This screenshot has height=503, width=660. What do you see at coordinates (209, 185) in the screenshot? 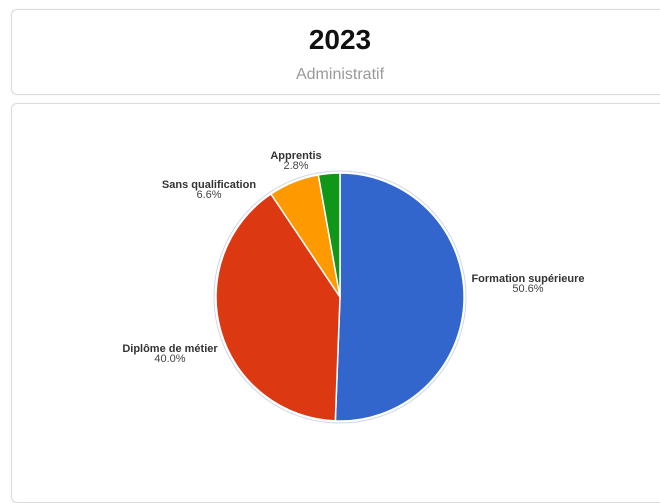
I see `slice-label-sans-qualification: Sans qualification` at bounding box center [209, 185].